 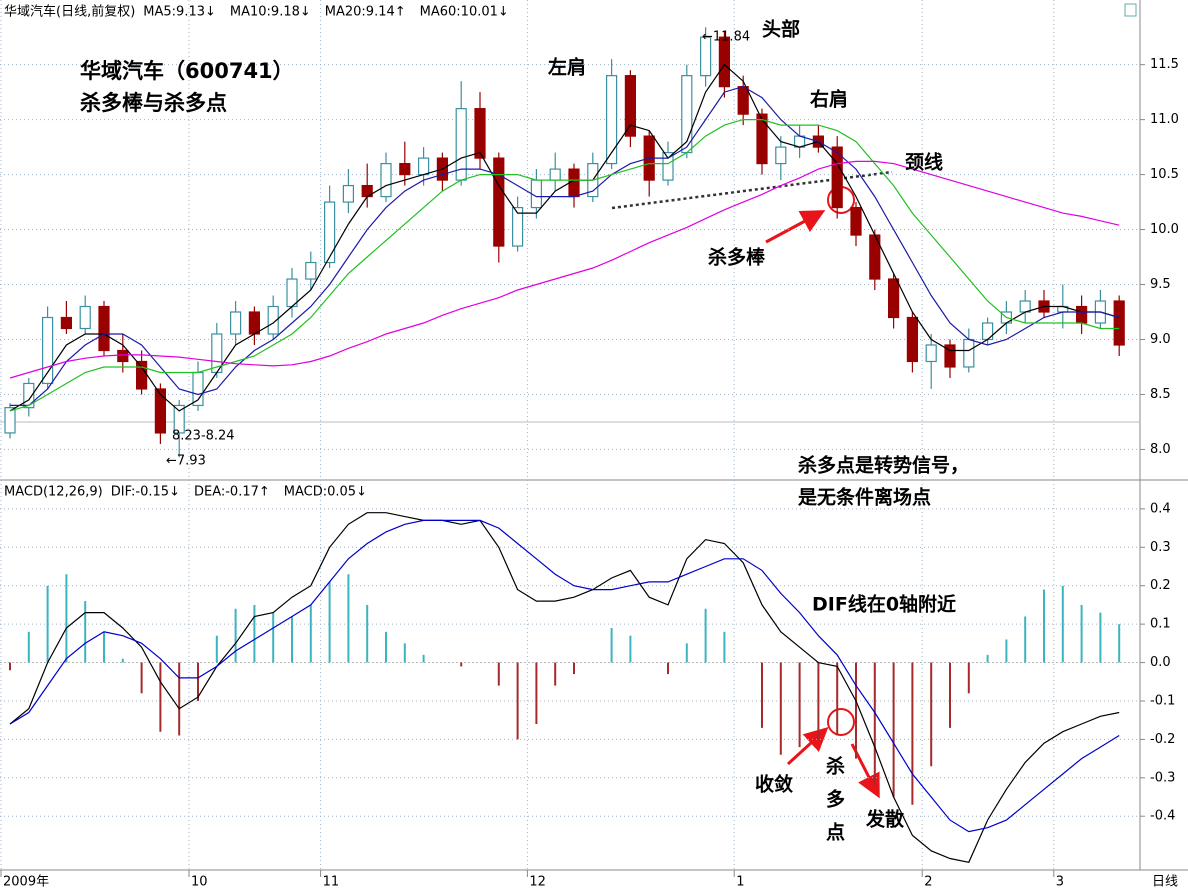 I want to click on annotation: 多, so click(x=835, y=799).